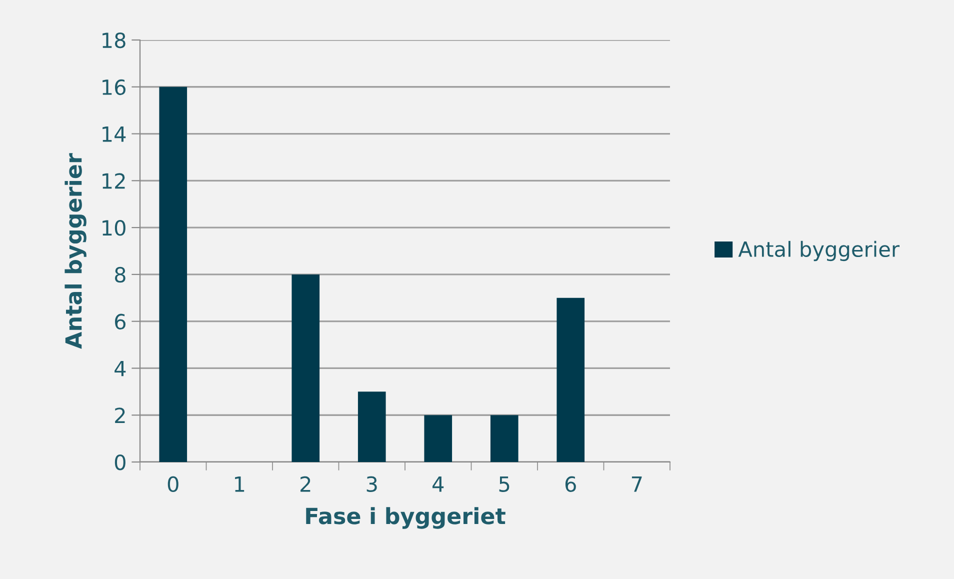  I want to click on legend-label: Antal byggerier, so click(819, 251).